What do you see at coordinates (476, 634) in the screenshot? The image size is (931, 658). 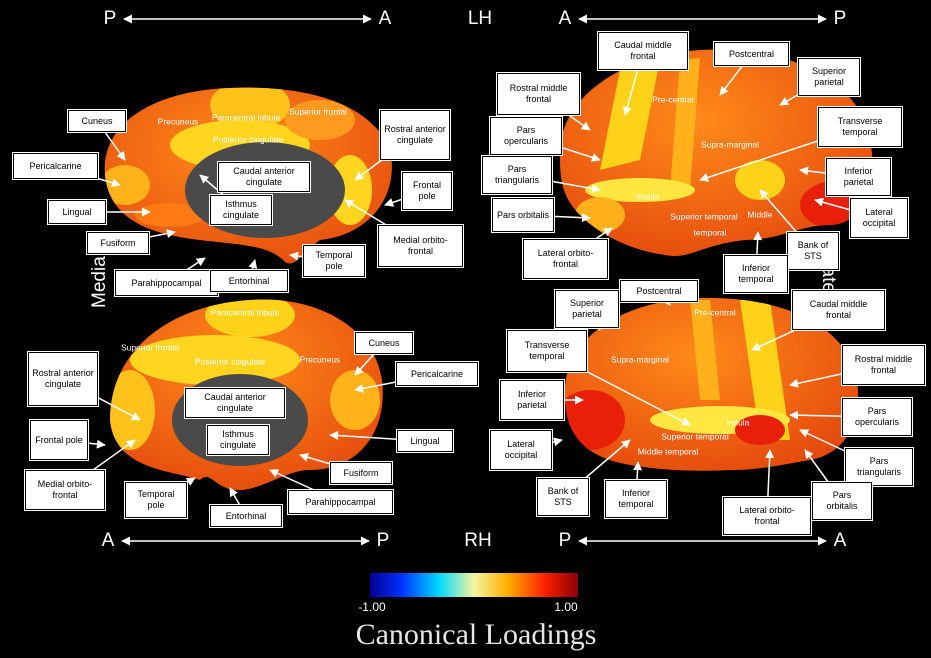 I see `colorbar-title: Canonical Loadings` at bounding box center [476, 634].